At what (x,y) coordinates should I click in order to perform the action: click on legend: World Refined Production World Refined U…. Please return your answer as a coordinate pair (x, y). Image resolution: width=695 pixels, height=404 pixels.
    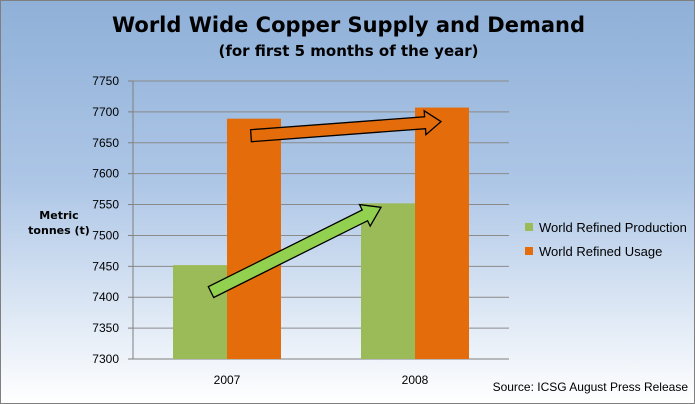
    Looking at the image, I should click on (606, 239).